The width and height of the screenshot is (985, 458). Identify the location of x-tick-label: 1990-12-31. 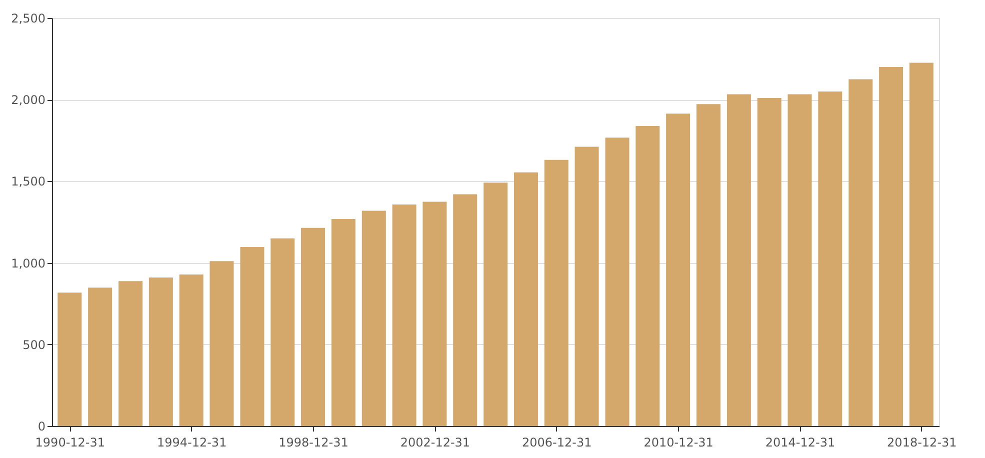
(70, 443).